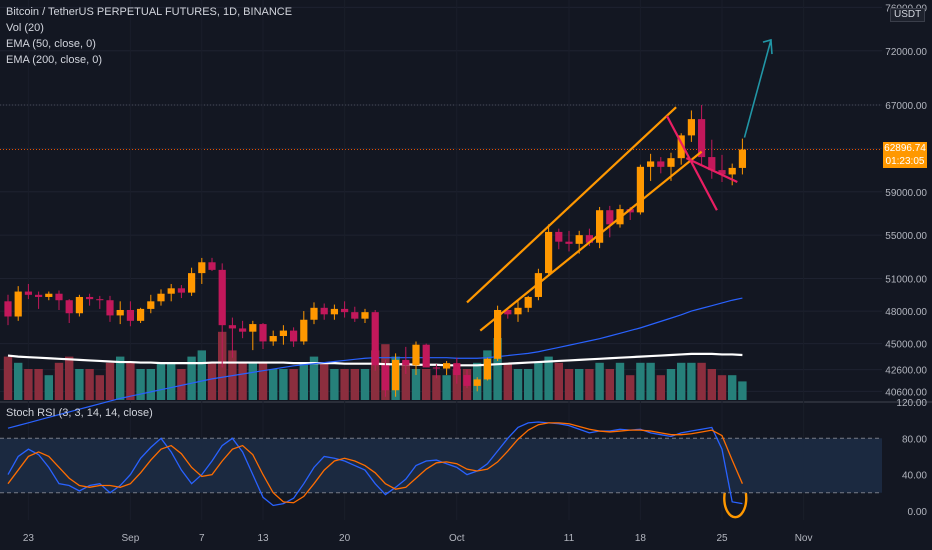  Describe the element at coordinates (911, 403) in the screenshot. I see `rsi-tick-label: 120.00` at that location.